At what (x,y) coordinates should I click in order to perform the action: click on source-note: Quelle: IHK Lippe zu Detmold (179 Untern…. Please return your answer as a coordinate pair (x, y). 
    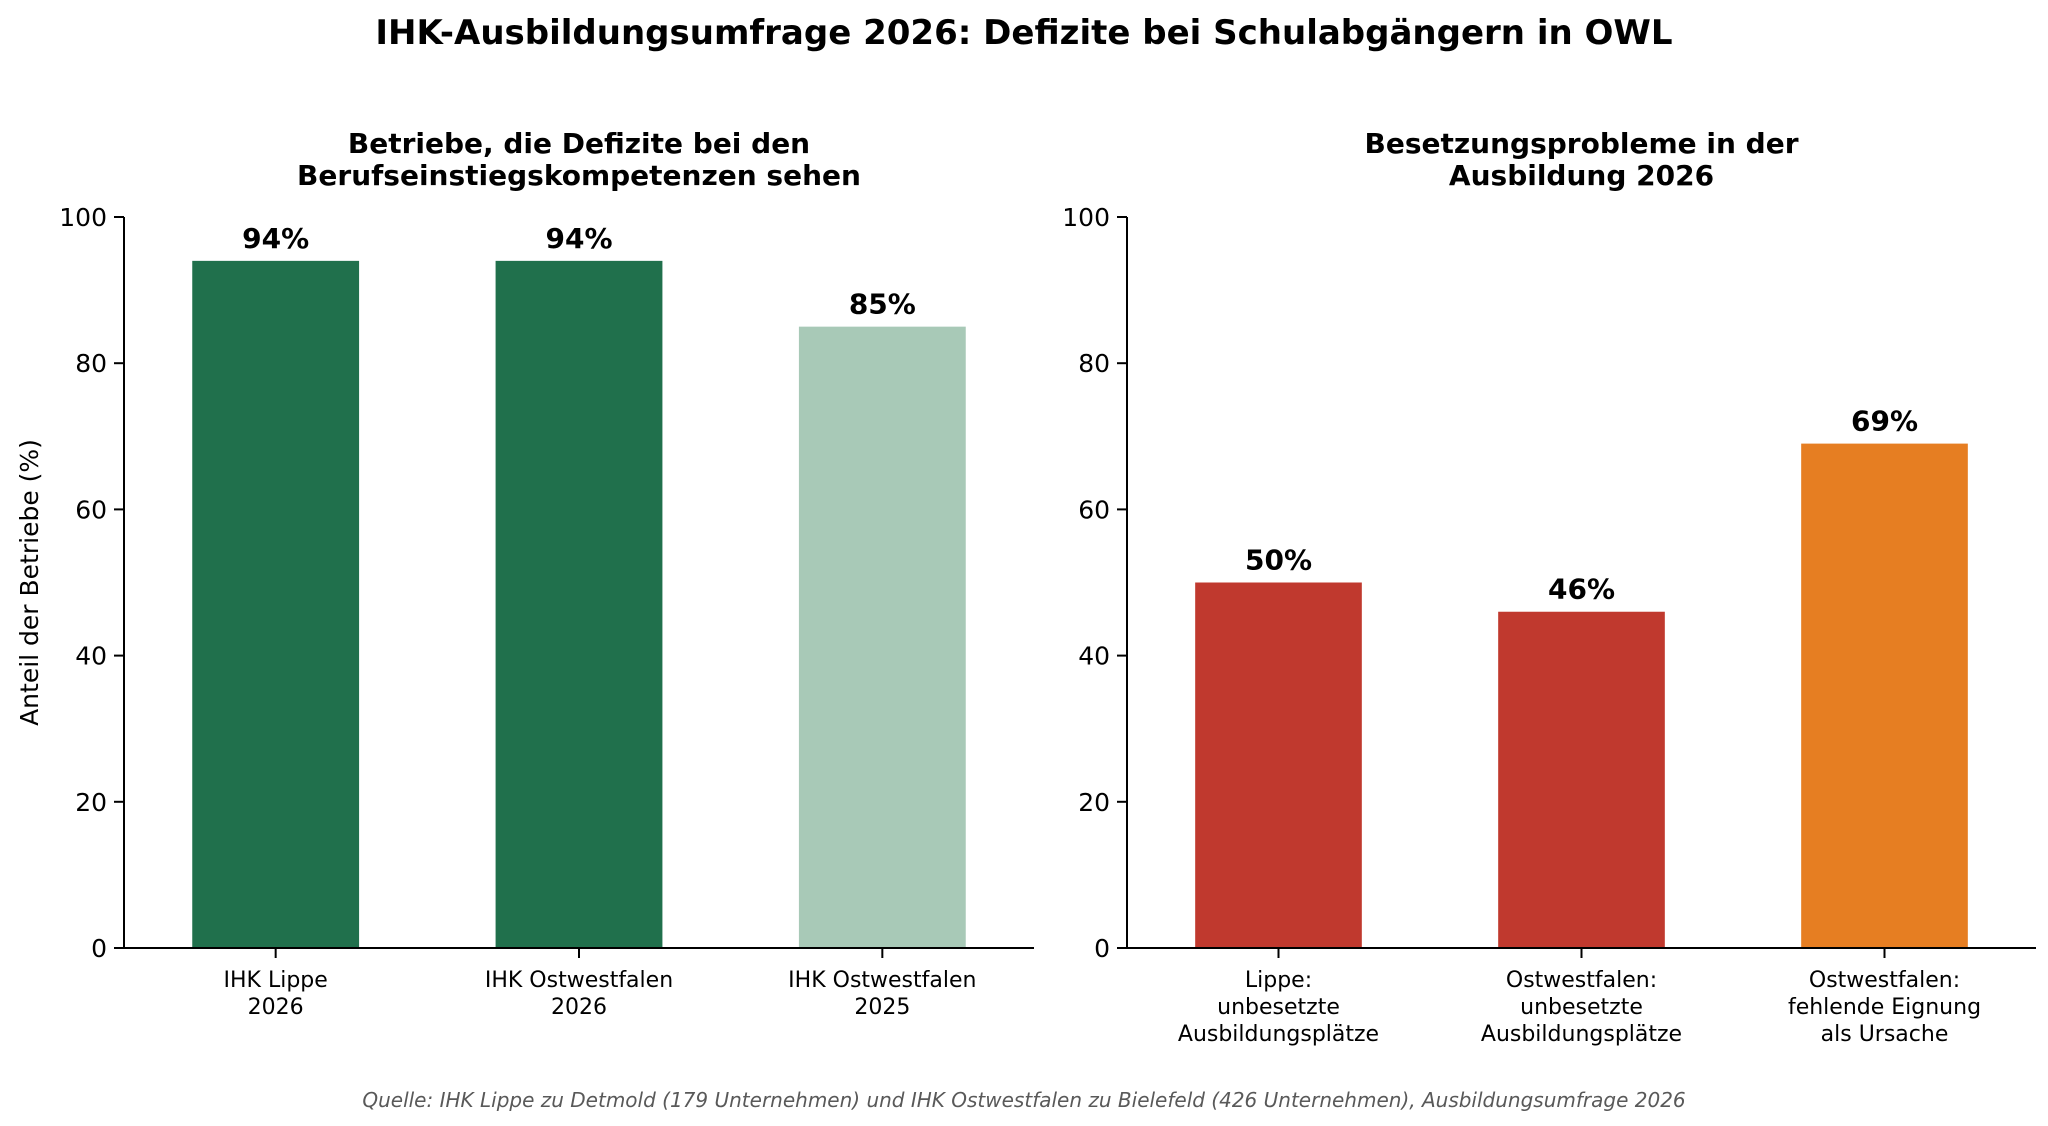
    Looking at the image, I should click on (1023, 1100).